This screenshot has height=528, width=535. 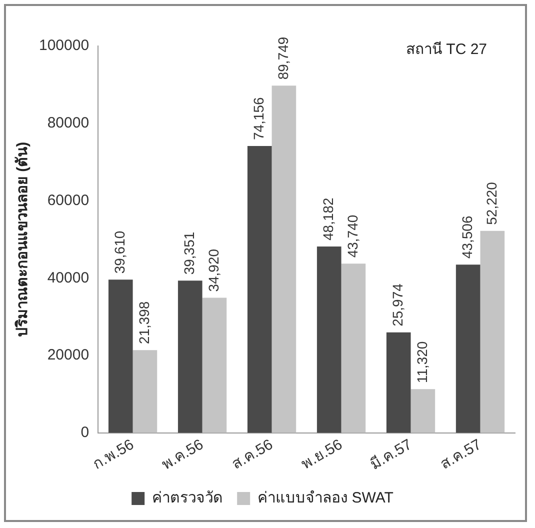 What do you see at coordinates (258, 118) in the screenshot?
I see `data-label: 74,156` at bounding box center [258, 118].